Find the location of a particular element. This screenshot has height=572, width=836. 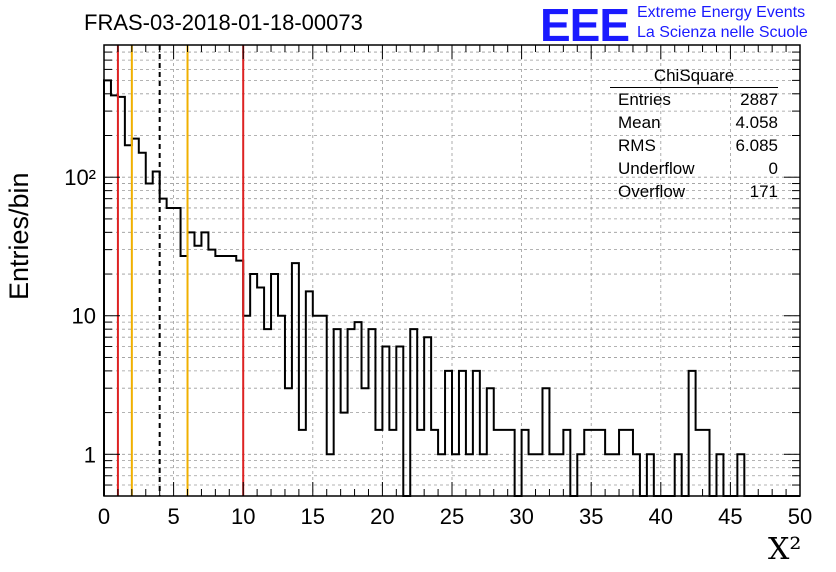

stats-value: 2887 is located at coordinates (759, 99).